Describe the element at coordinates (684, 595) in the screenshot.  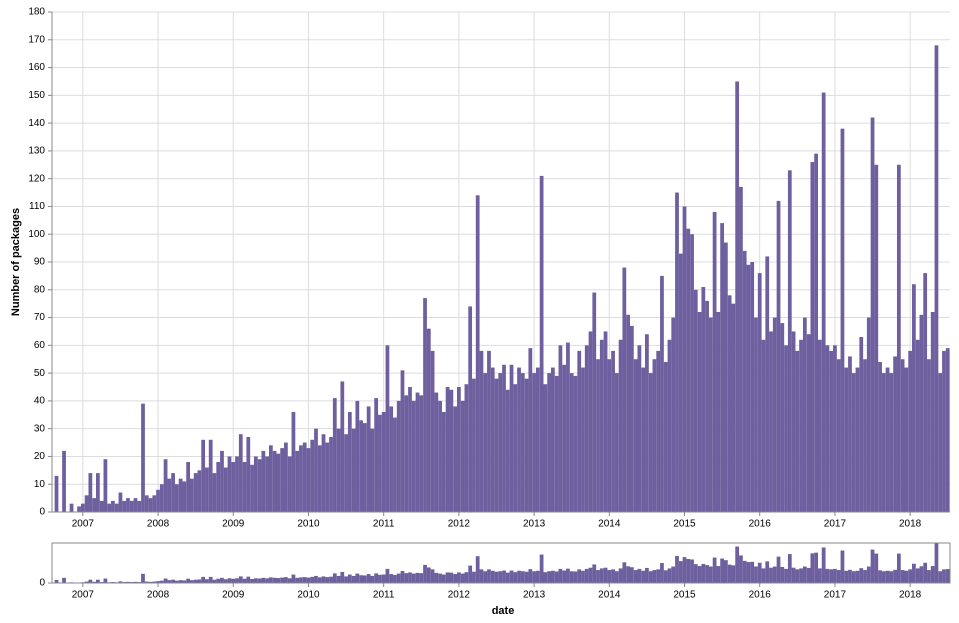
I see `x-tick-label: 2015` at that location.